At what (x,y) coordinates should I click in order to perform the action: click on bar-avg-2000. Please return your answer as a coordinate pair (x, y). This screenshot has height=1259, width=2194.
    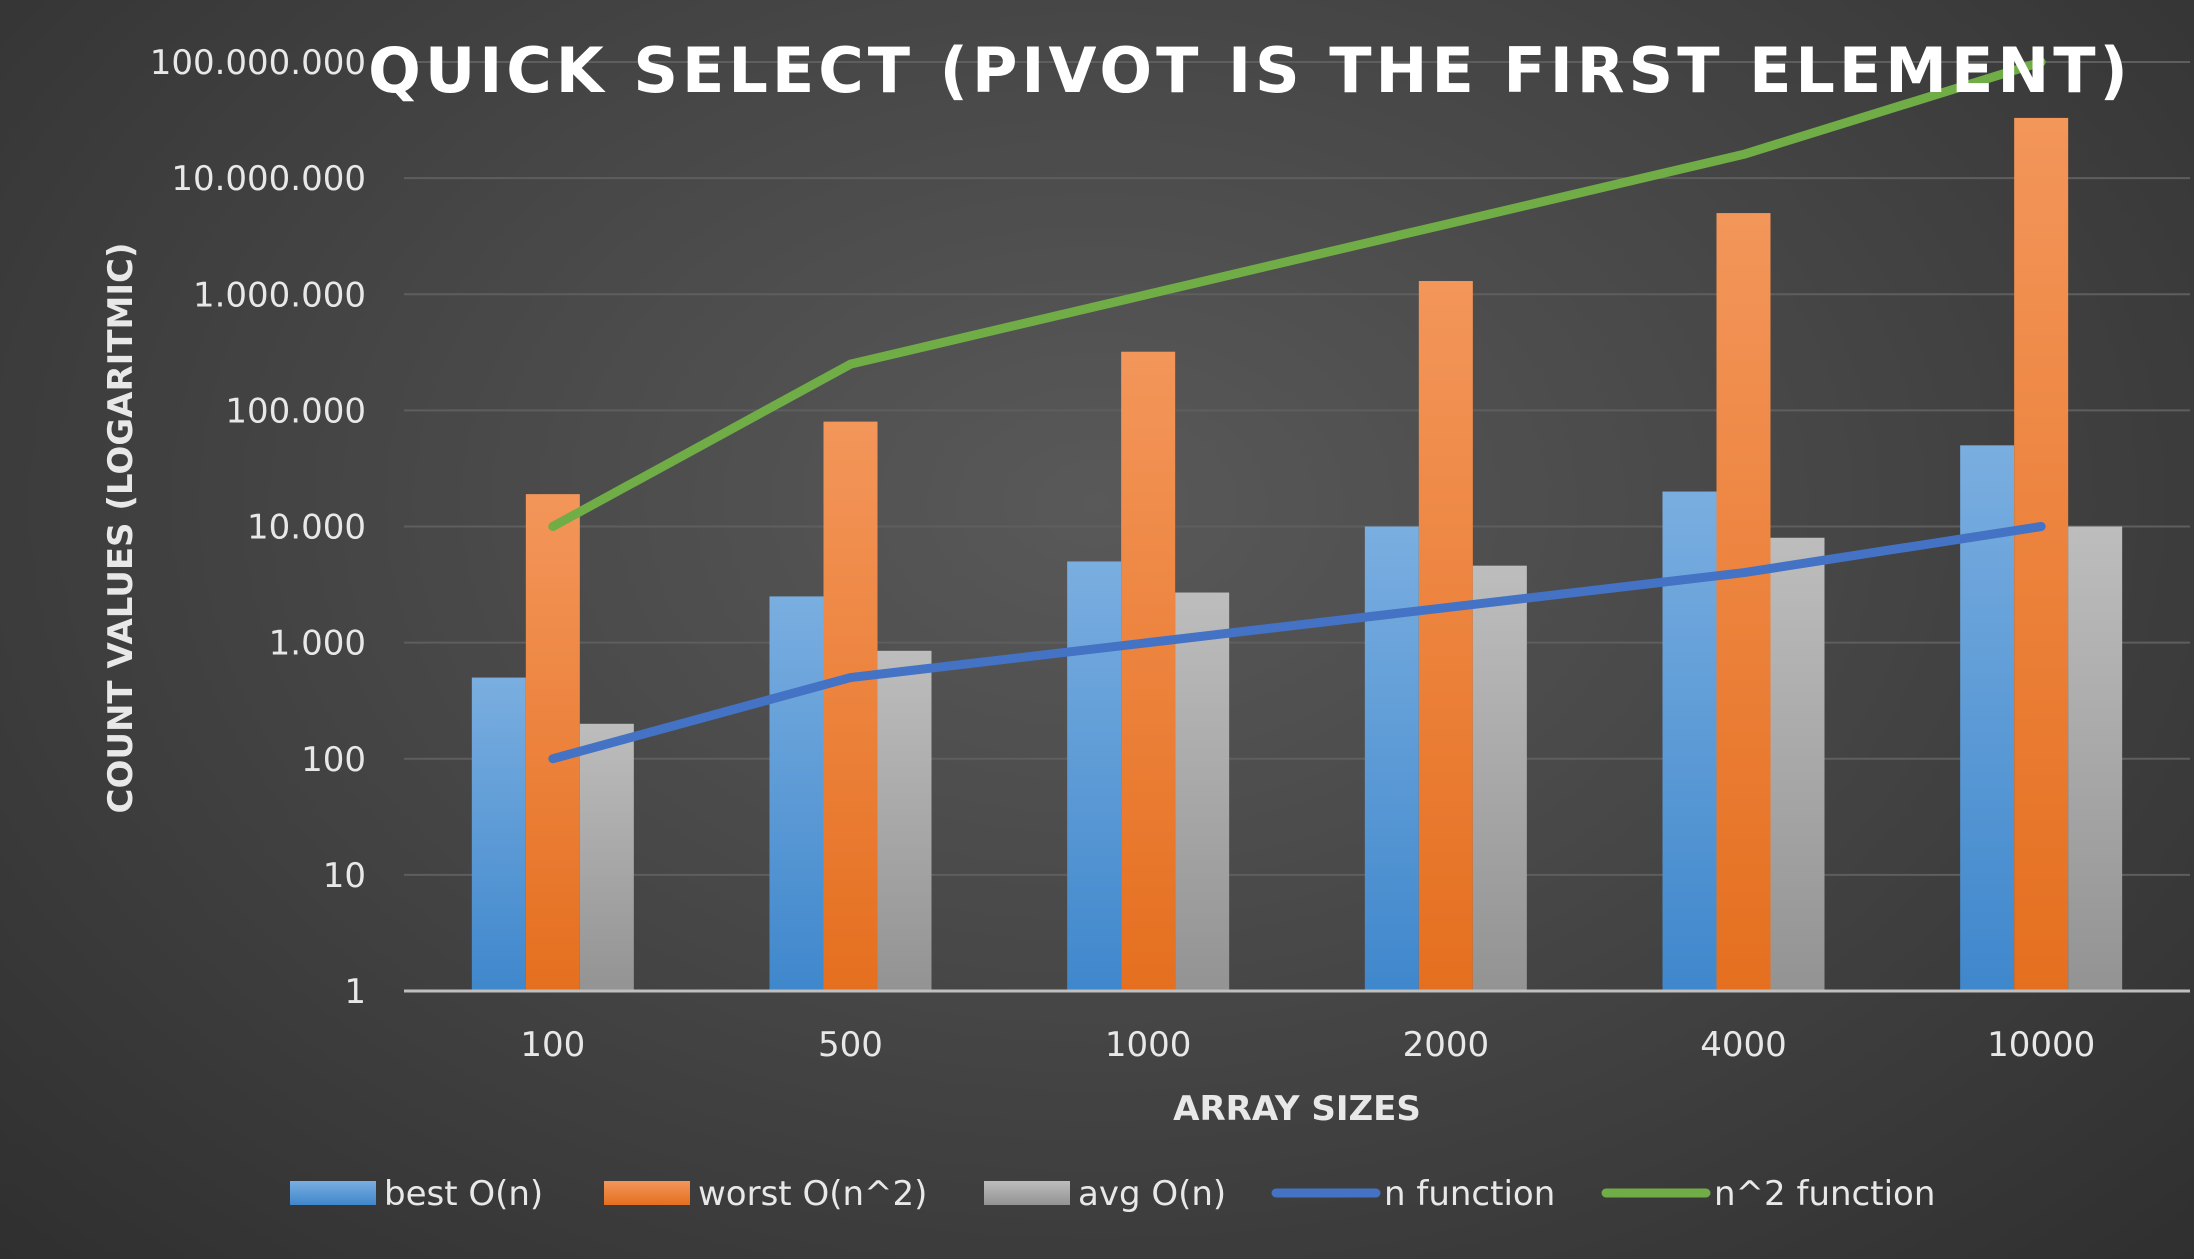
    Looking at the image, I should click on (1500, 778).